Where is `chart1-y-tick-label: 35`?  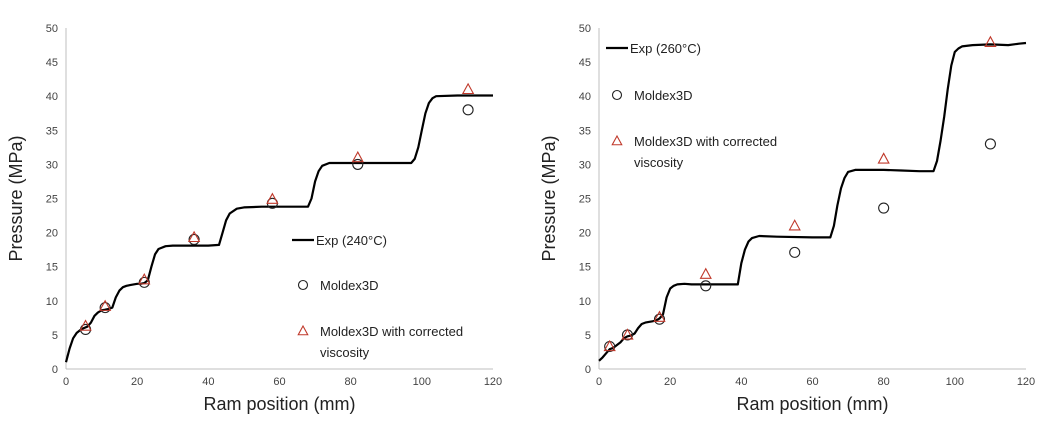
chart1-y-tick-label: 35 is located at coordinates (52, 131).